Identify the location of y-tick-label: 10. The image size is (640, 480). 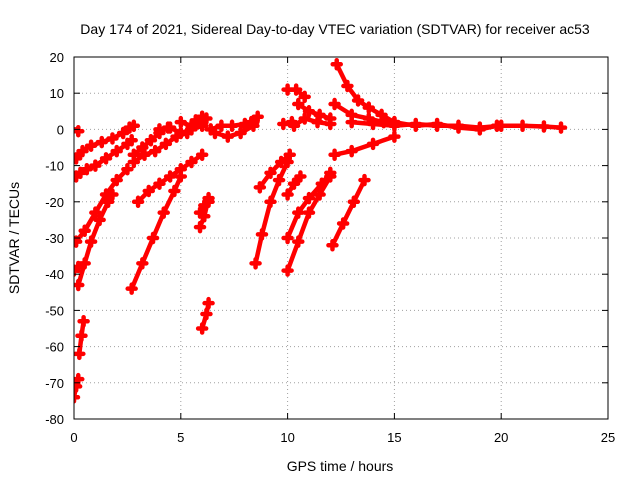
(57, 93).